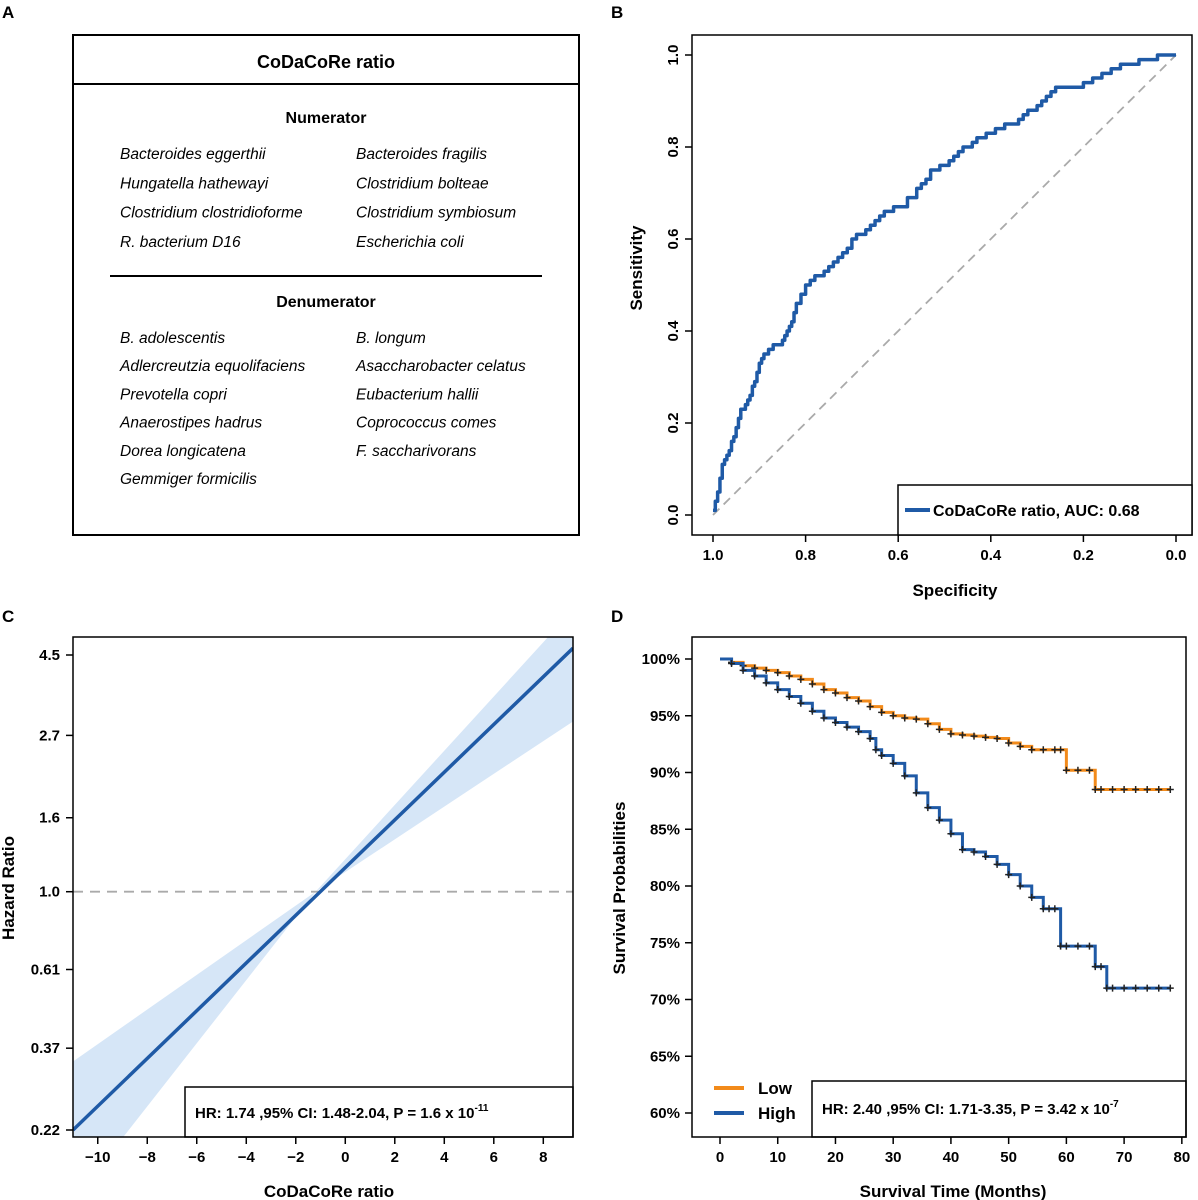  I want to click on roc-legend-label: CoDaCoRe ratio, AUC: 0.68, so click(1036, 511).